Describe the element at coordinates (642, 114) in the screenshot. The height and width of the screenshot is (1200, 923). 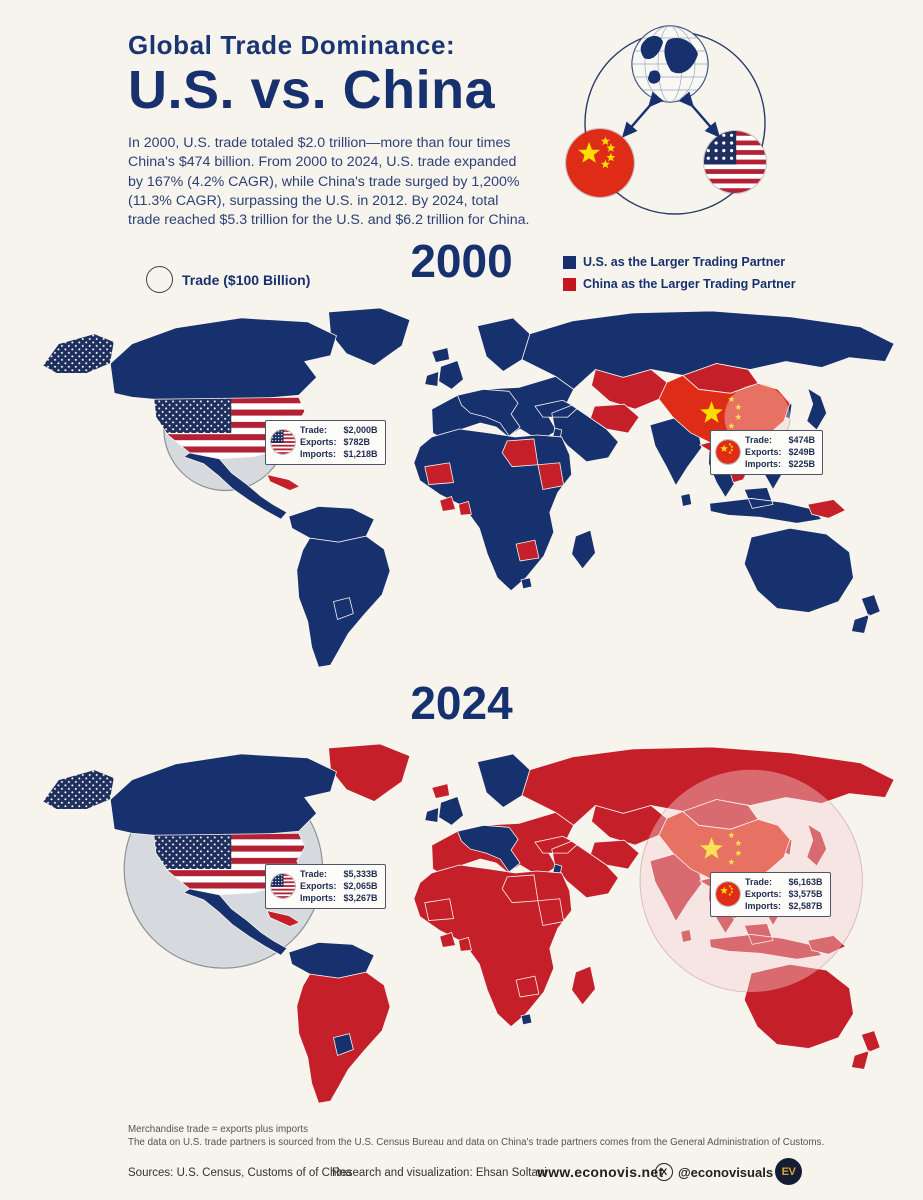
I see `exchange-arrow-left-icon` at that location.